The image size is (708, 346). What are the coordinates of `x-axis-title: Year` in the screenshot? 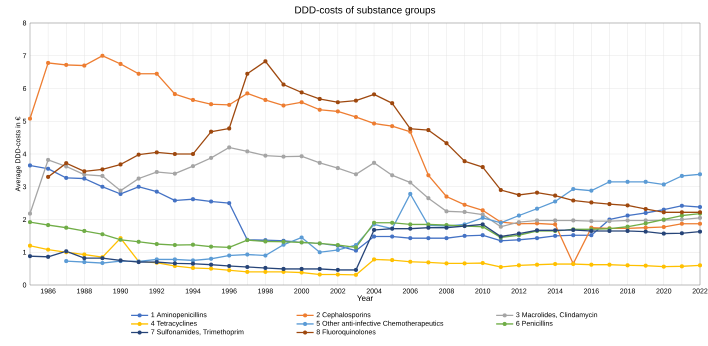 It's located at (365, 298).